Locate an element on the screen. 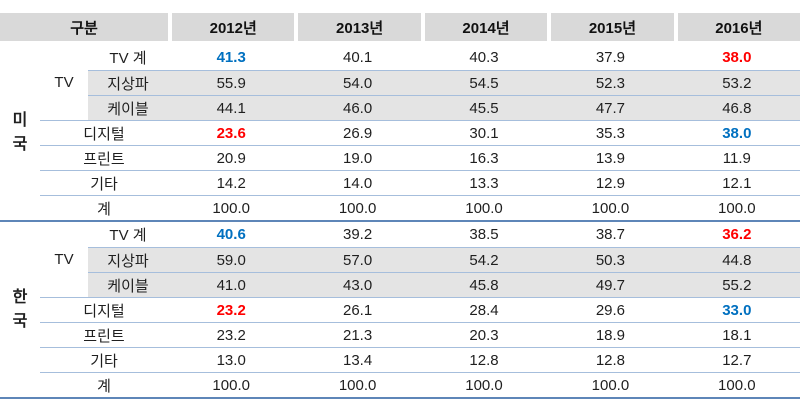  value-cell: 40.3 is located at coordinates (484, 57).